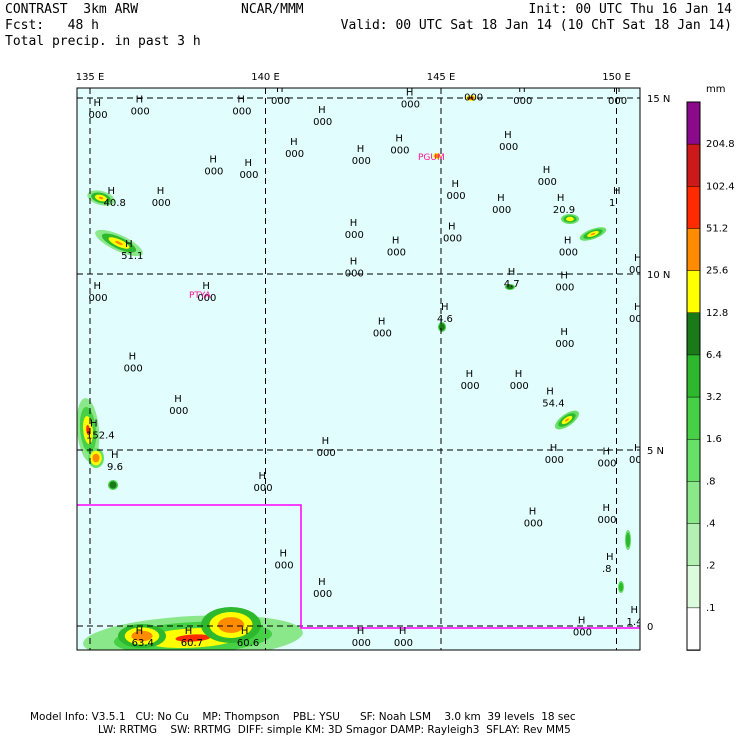 The width and height of the screenshot is (740, 740). I want to click on institution: NCAR/MMM, so click(272, 9).